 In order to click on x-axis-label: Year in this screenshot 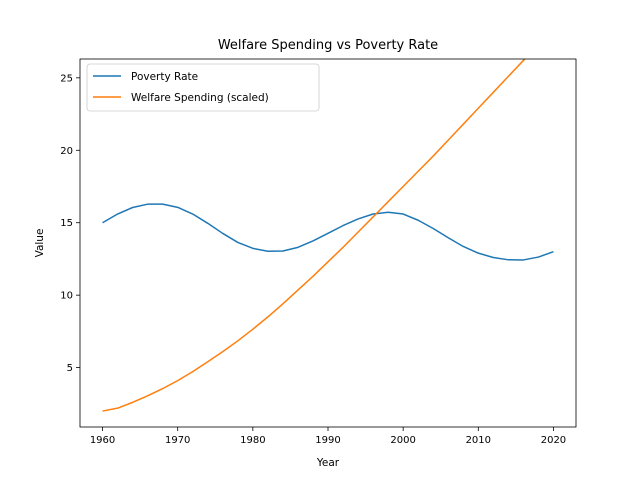, I will do `click(328, 463)`.